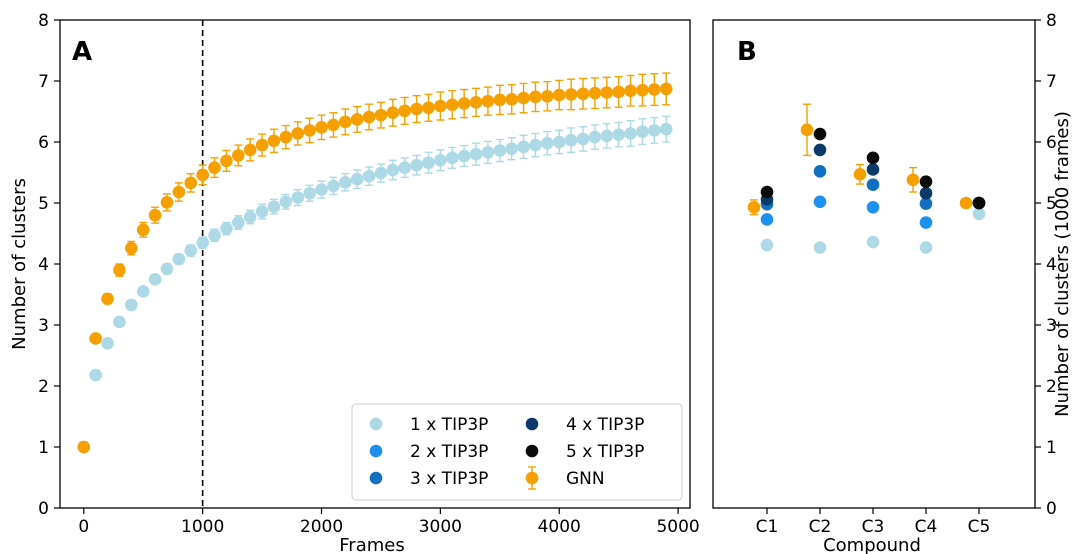 This screenshot has width=1077, height=554. What do you see at coordinates (83, 527) in the screenshot?
I see `x-tick-label: 0` at bounding box center [83, 527].